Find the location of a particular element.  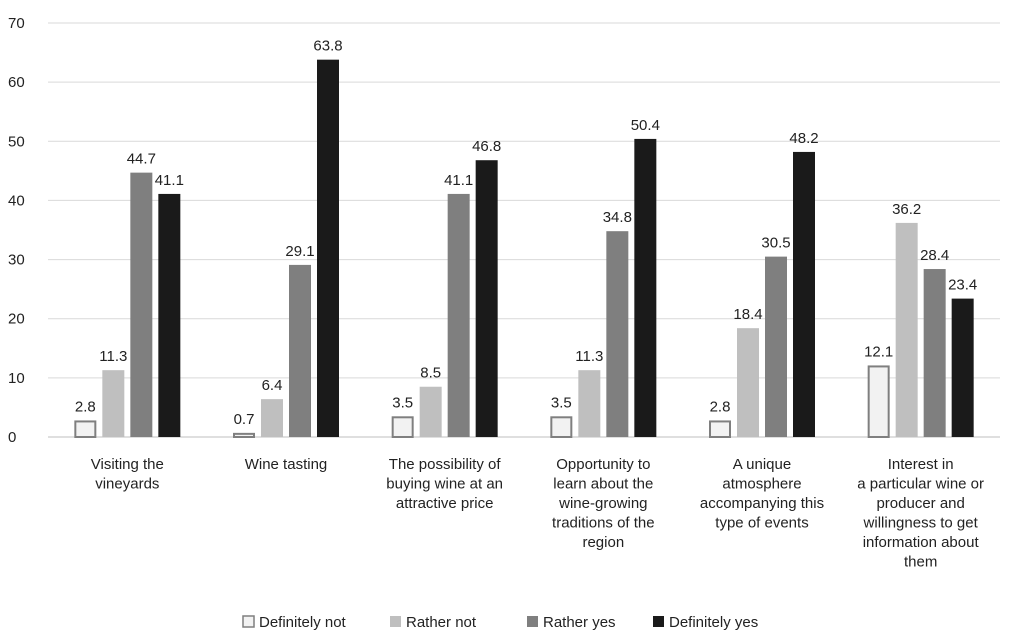

data-label: 18.4 is located at coordinates (747, 314).